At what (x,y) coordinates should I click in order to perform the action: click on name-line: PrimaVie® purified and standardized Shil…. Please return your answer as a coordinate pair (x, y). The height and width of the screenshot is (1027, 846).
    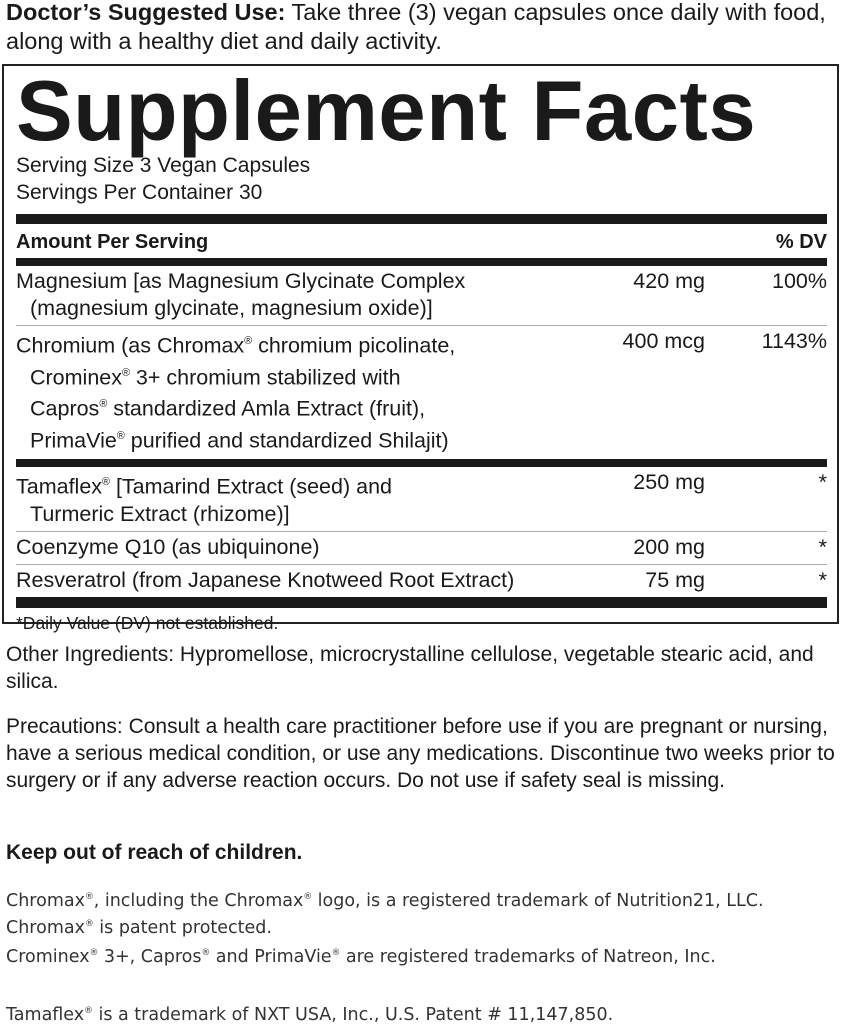
    Looking at the image, I should click on (239, 440).